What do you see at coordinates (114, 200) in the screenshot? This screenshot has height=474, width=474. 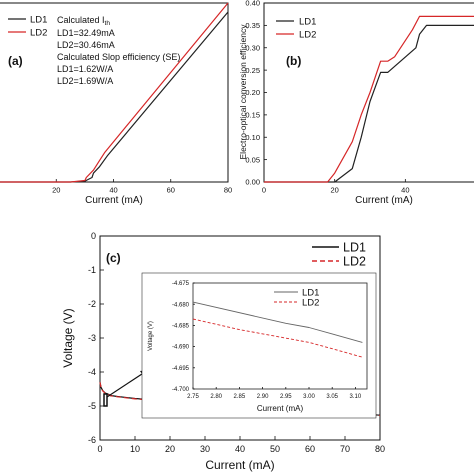 I see `panel-a-xlabel: Current (mA)` at bounding box center [114, 200].